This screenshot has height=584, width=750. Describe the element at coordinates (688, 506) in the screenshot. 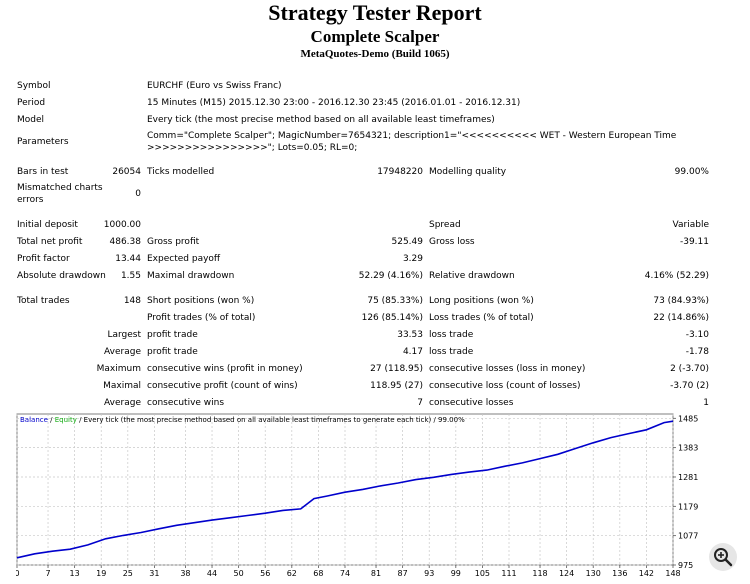

I see `y-tick-label: 1179` at that location.